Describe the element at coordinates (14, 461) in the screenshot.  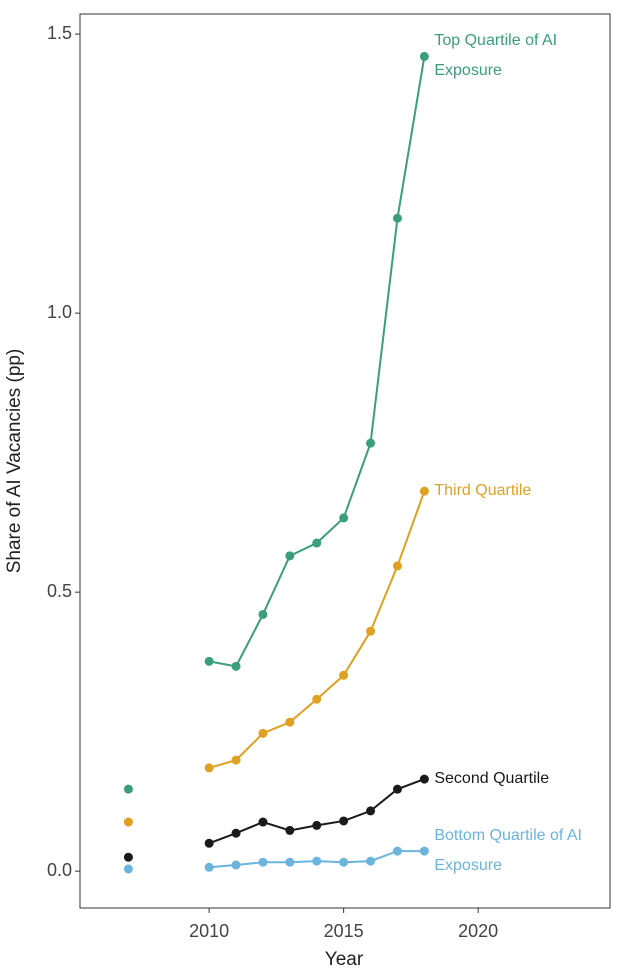
I see `y-axis-title: Share of AI Vacancies (pp)` at that location.